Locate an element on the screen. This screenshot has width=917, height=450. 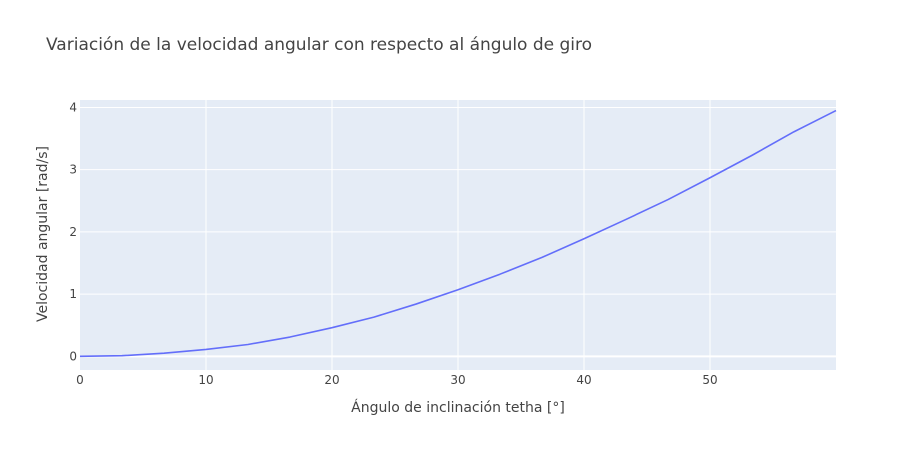
x-tick-label: 20 is located at coordinates (331, 380).